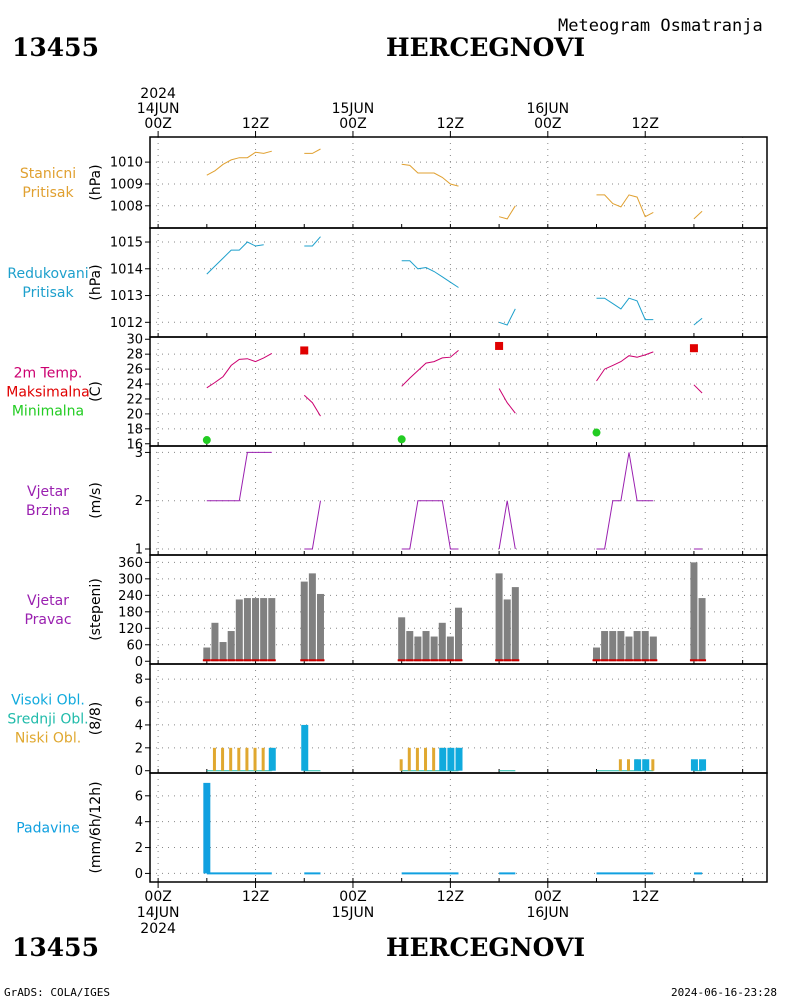 The image size is (800, 1000). I want to click on panel-unit-wind: (m/s), so click(96, 500).